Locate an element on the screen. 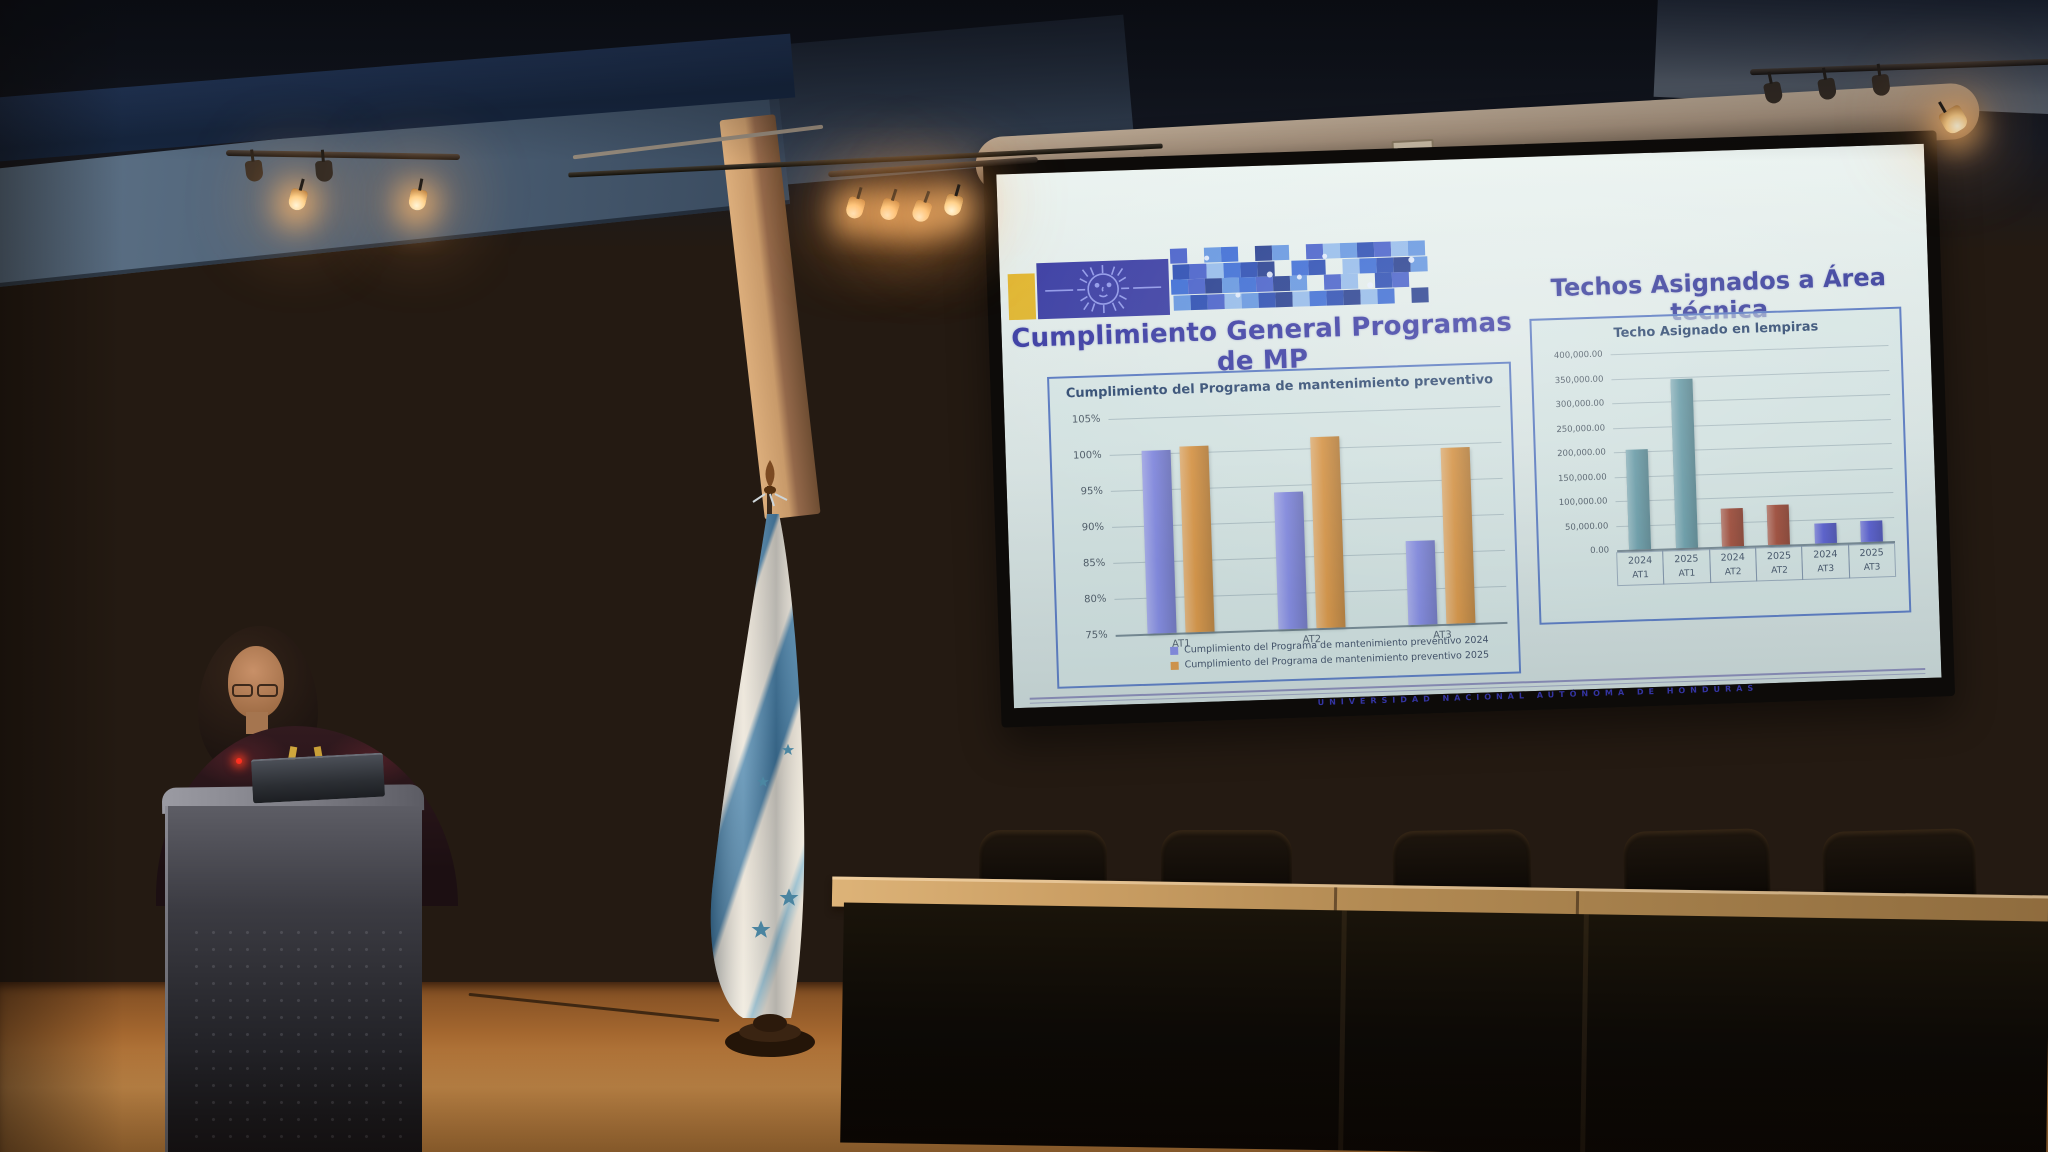  sun-face-icon is located at coordinates (1103, 289).